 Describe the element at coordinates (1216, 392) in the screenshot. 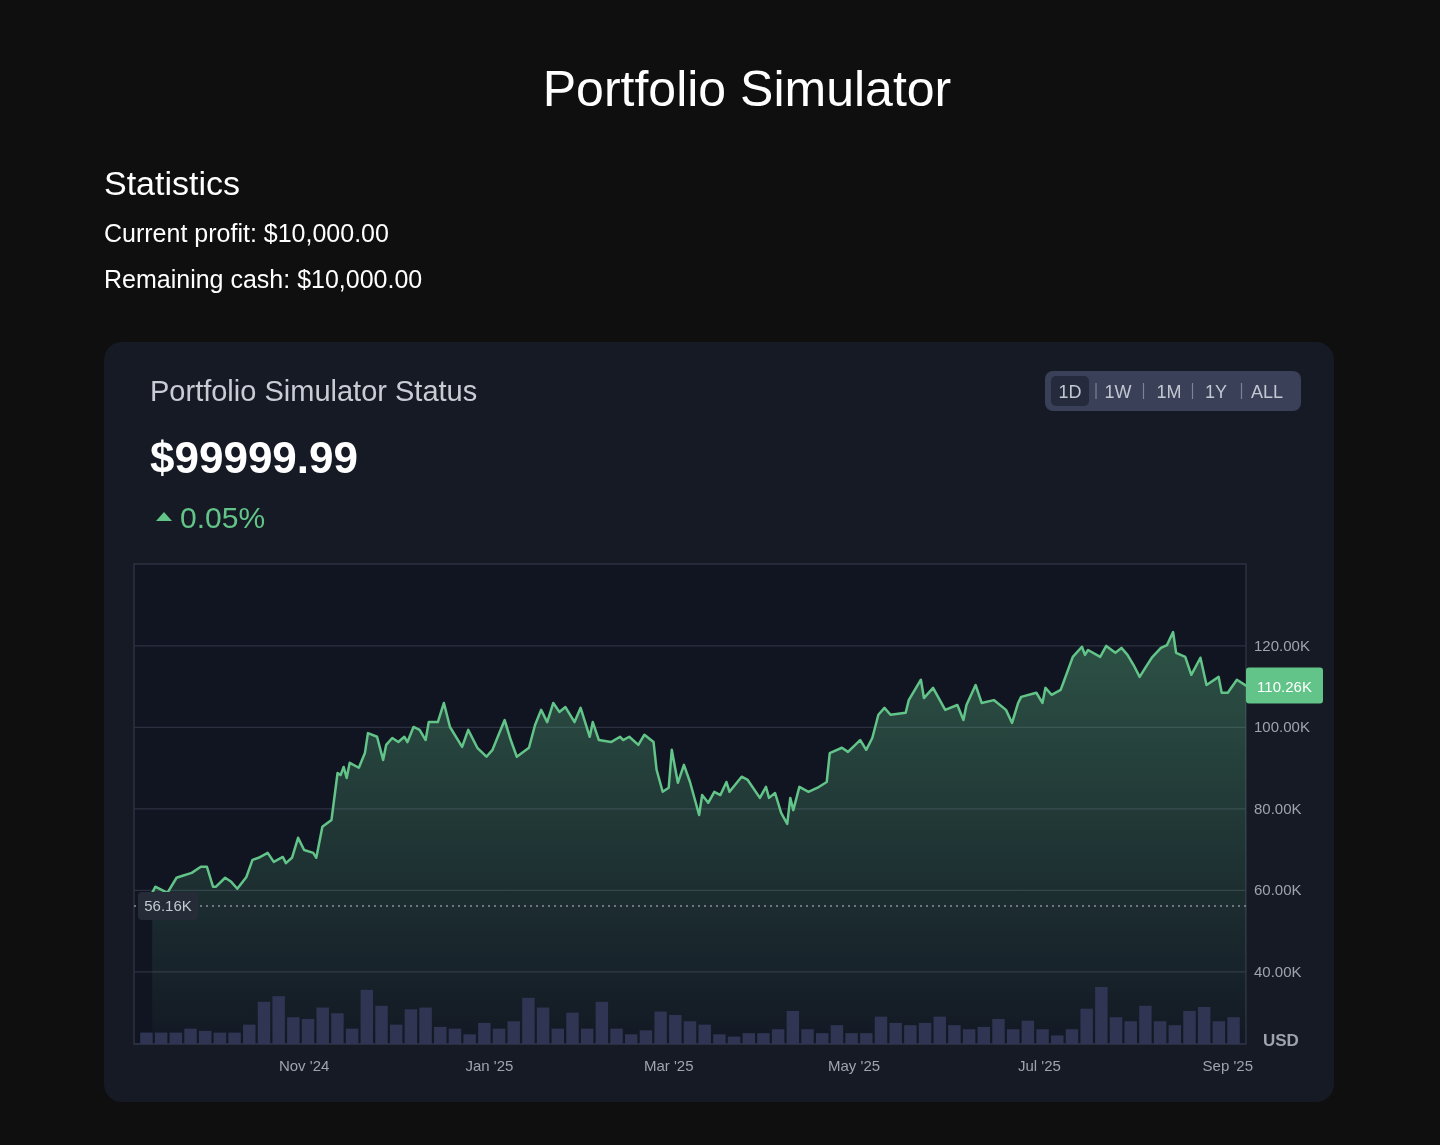

I see `text: 1Y` at that location.